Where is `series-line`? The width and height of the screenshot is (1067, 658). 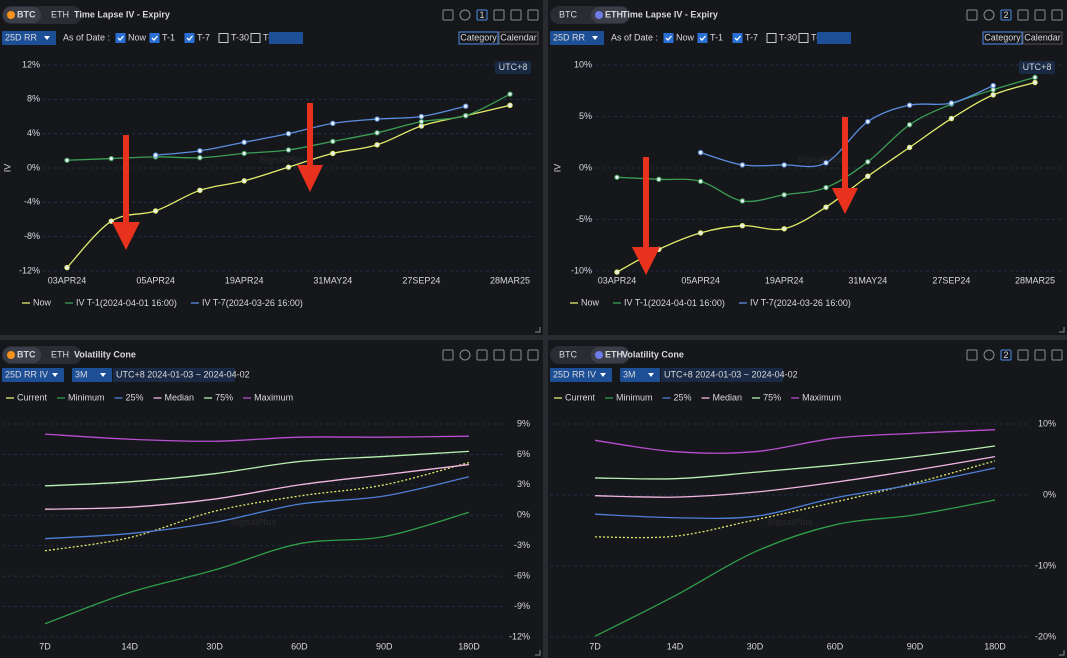 series-line is located at coordinates (795, 441).